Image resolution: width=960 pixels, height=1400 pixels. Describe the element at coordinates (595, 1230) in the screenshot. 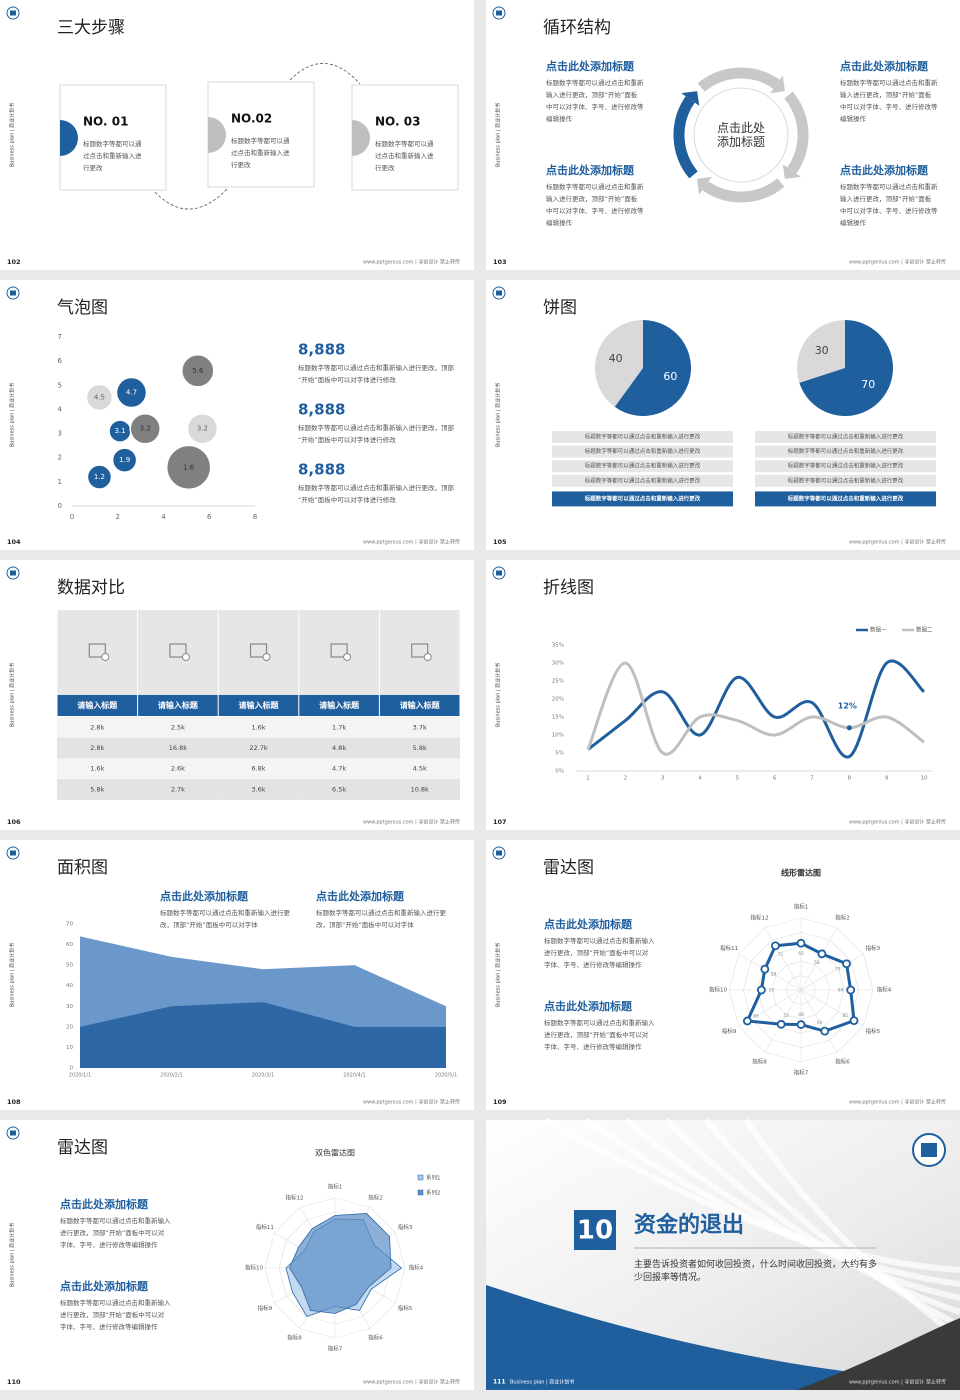

I see `number-box` at that location.